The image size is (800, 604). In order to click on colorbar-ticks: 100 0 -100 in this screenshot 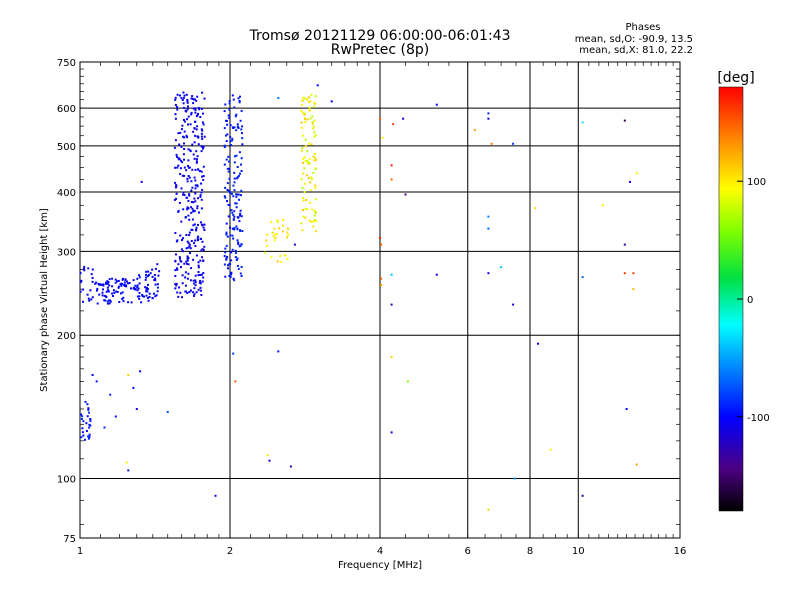, I will do `click(753, 300)`.